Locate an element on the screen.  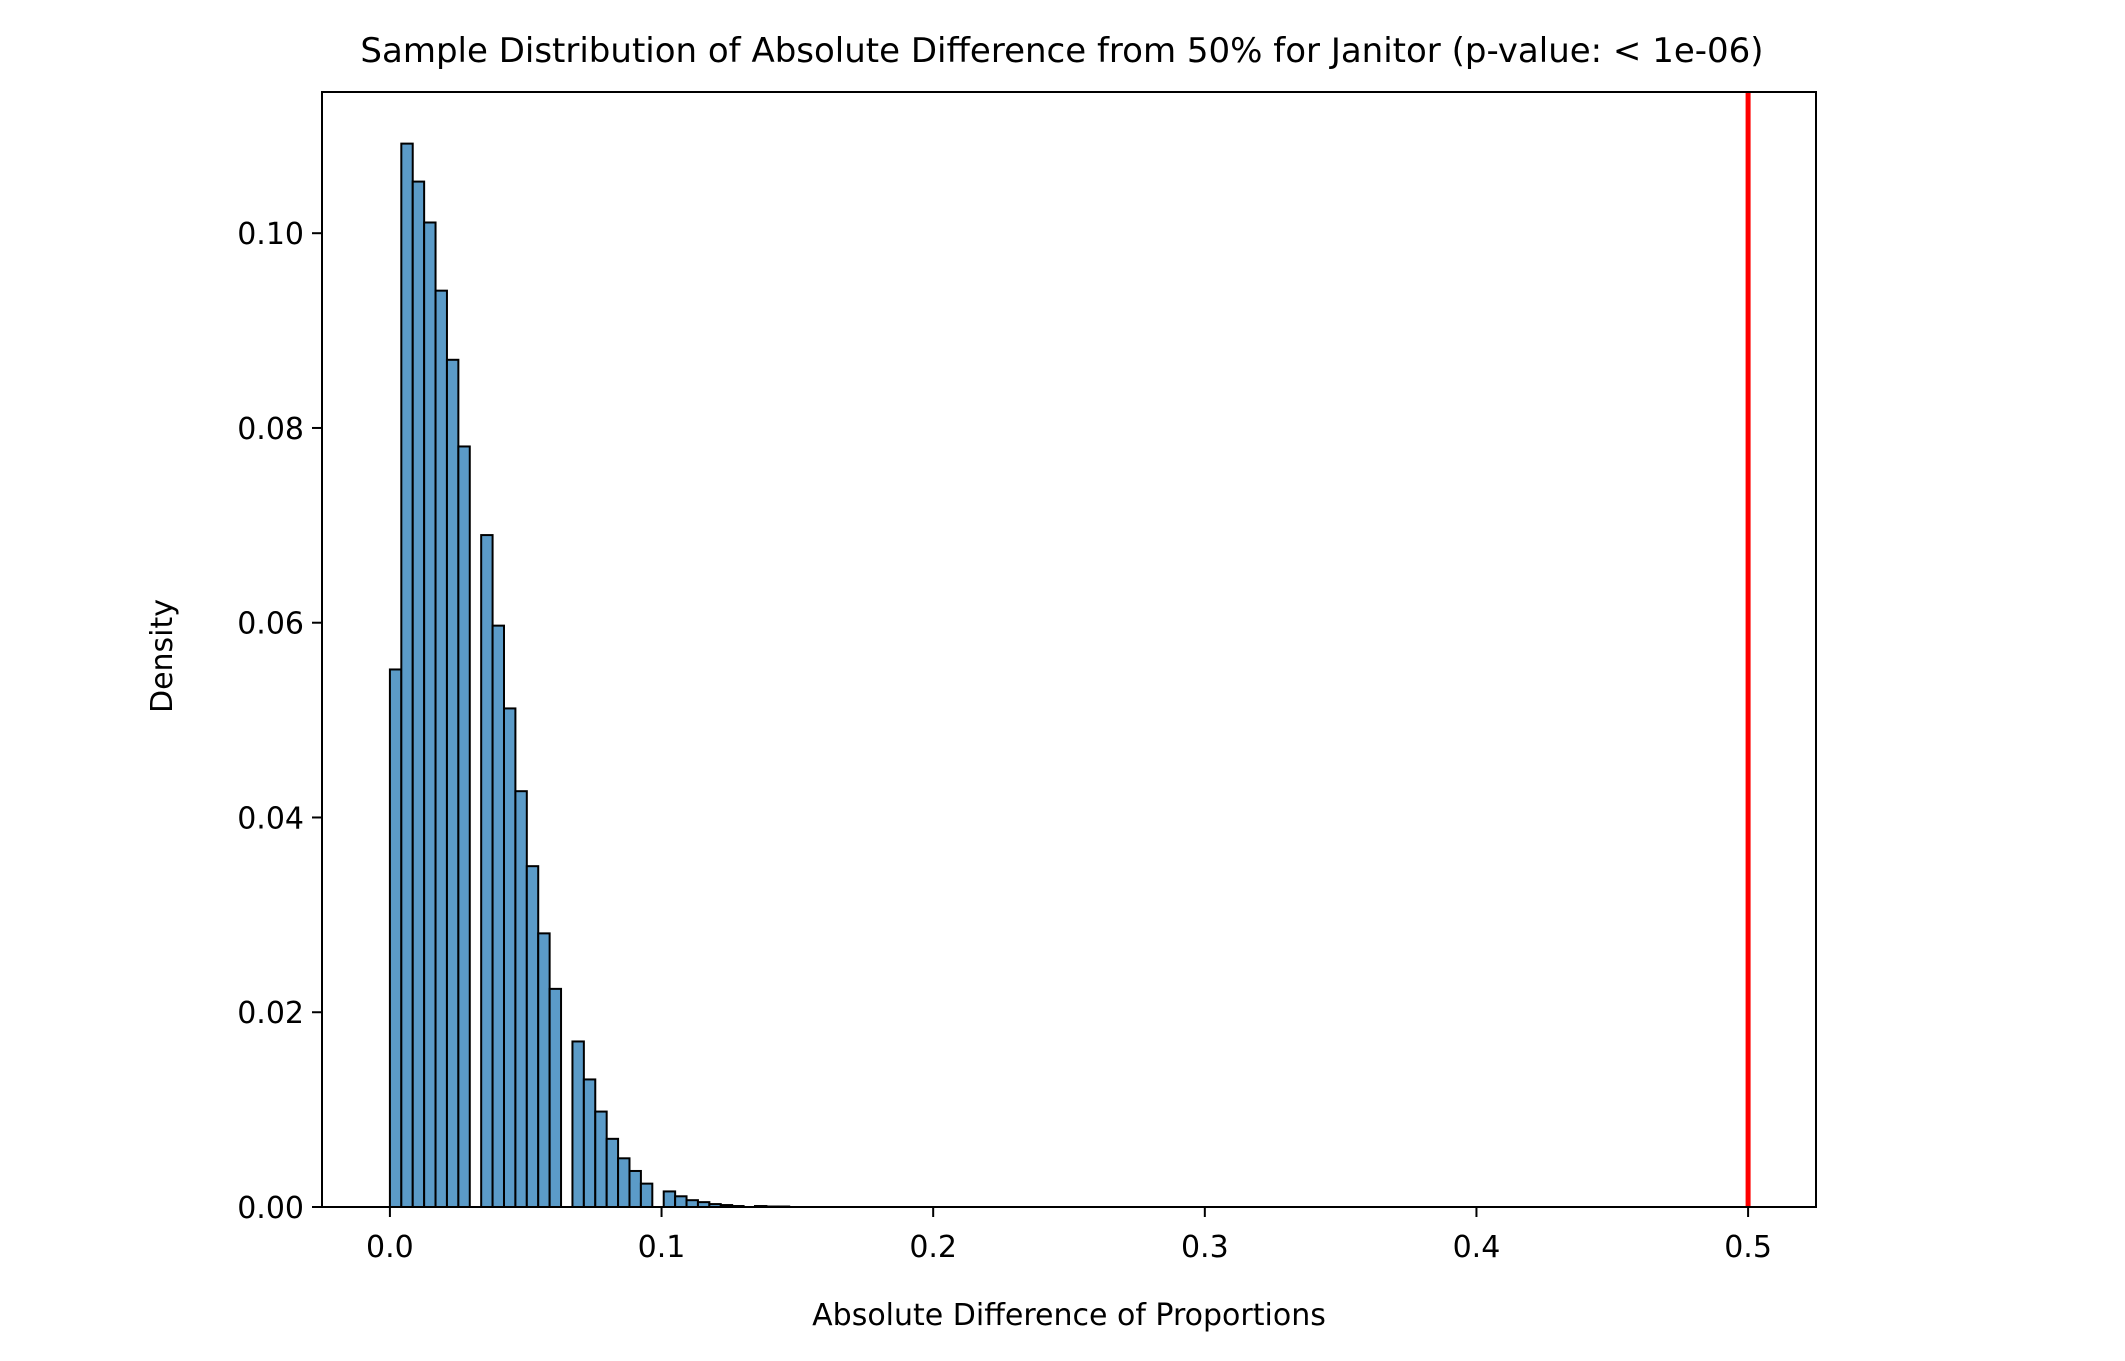
y-axis-ticks: 0.00 0.02 0.04 0.06 0.08 0.10 is located at coordinates (279, 721).